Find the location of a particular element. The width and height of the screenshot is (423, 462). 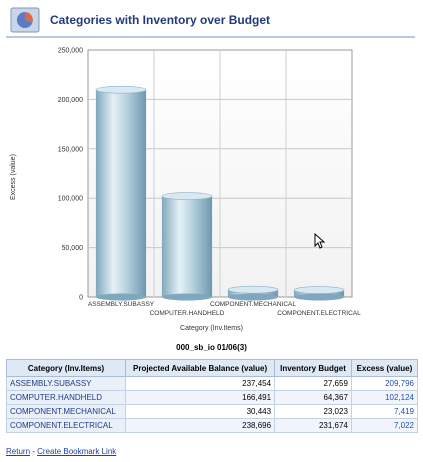

cell-excess: 102,124 is located at coordinates (384, 397).